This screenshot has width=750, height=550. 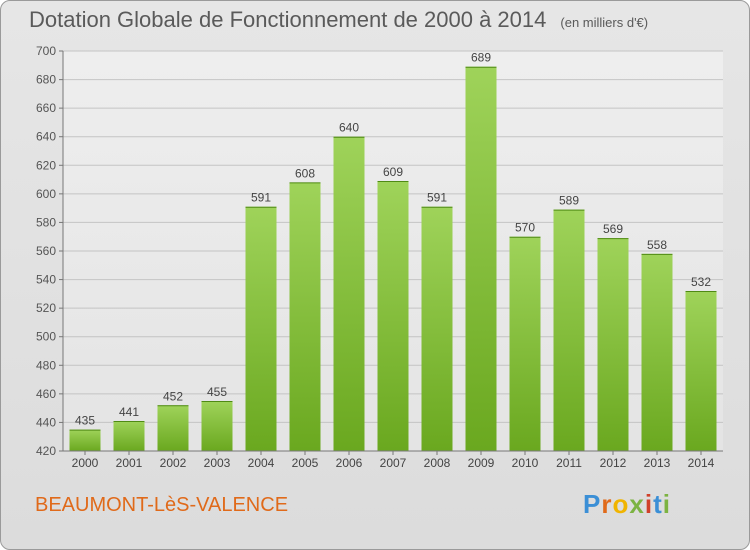 I want to click on bar-value-label: 589, so click(x=569, y=201).